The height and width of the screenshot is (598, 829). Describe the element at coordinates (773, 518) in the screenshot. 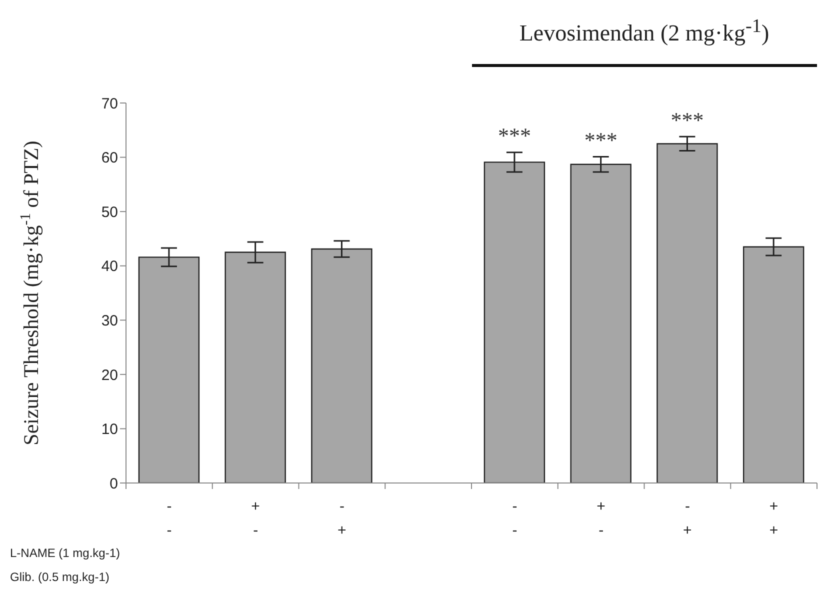

I see `x-tick-label: + +` at that location.